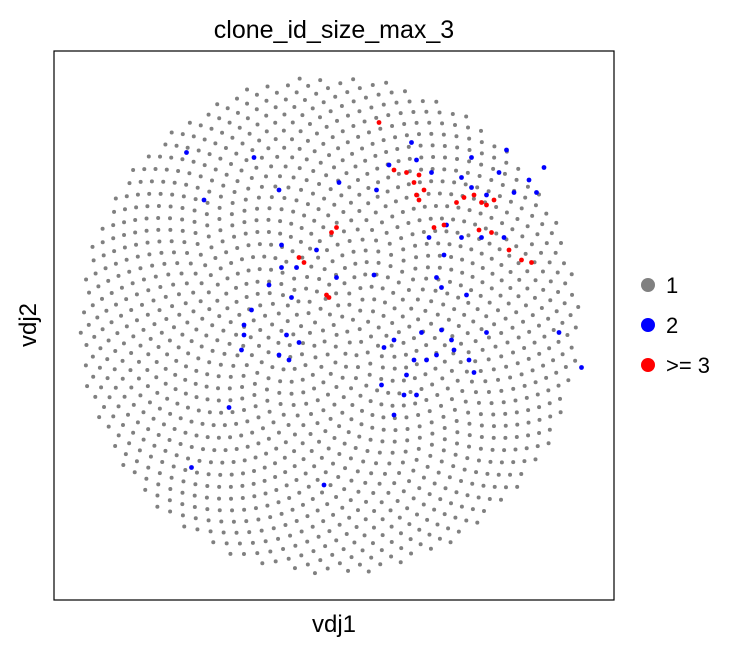 This screenshot has height=653, width=751. I want to click on legend-label-1: 1, so click(672, 285).